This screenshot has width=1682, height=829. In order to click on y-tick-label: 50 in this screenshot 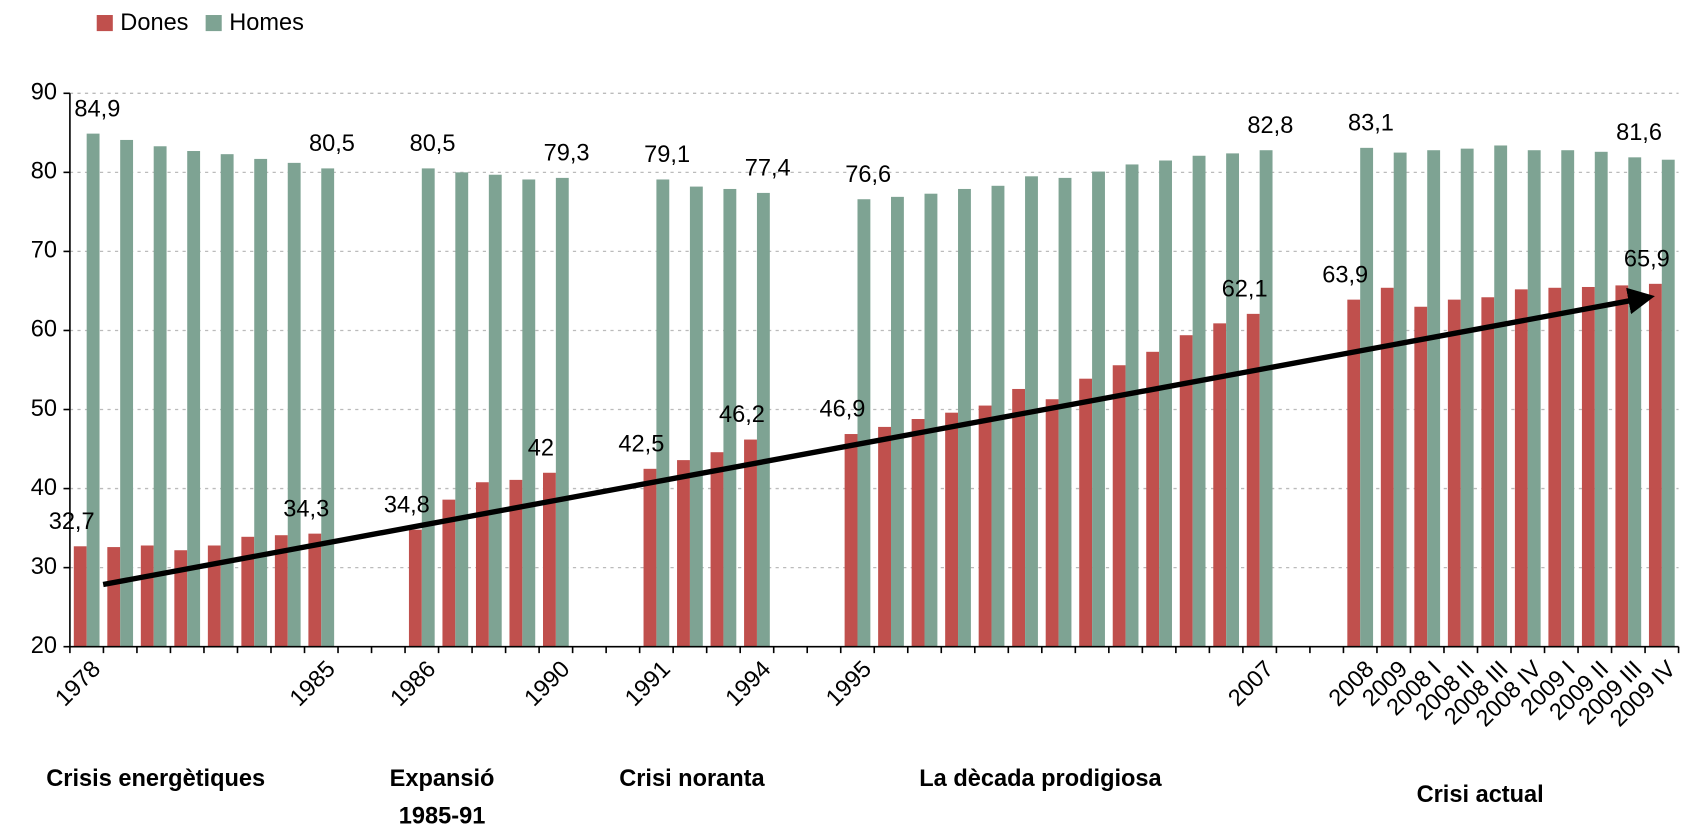, I will do `click(44, 408)`.